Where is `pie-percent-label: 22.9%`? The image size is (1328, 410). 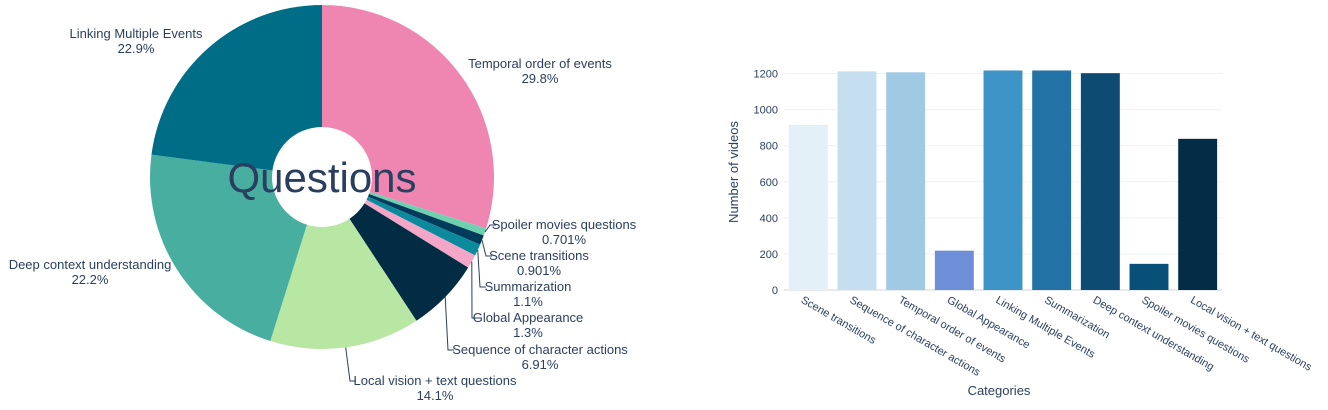 pie-percent-label: 22.9% is located at coordinates (136, 48).